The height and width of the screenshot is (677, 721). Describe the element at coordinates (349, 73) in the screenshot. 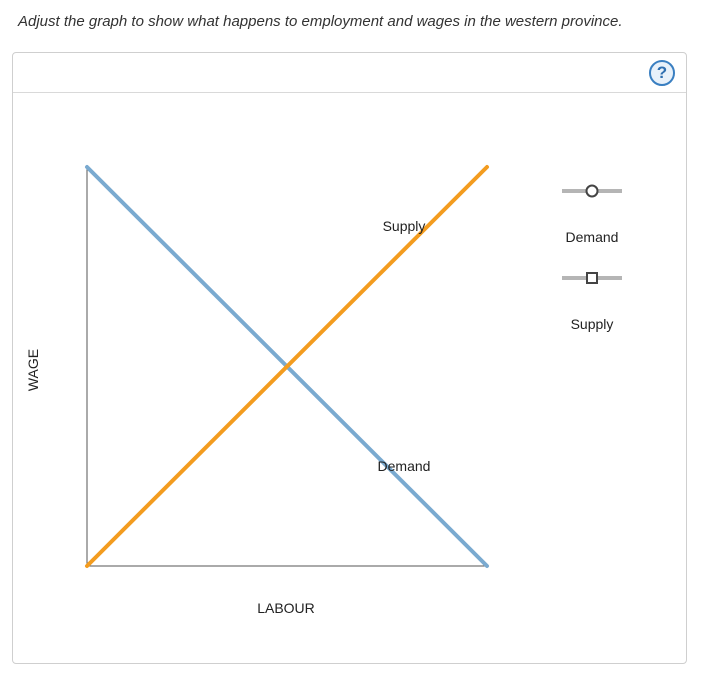

I see `panel-header: ?` at that location.